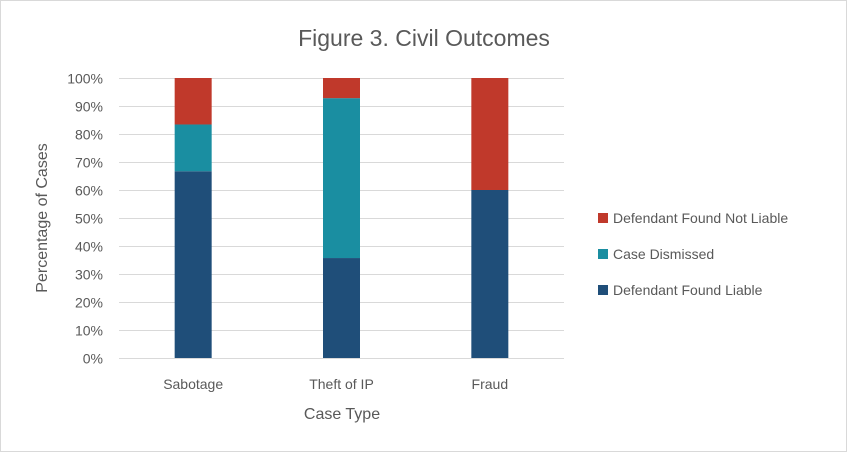  Describe the element at coordinates (89, 219) in the screenshot. I see `y-tick-label: 50%` at that location.